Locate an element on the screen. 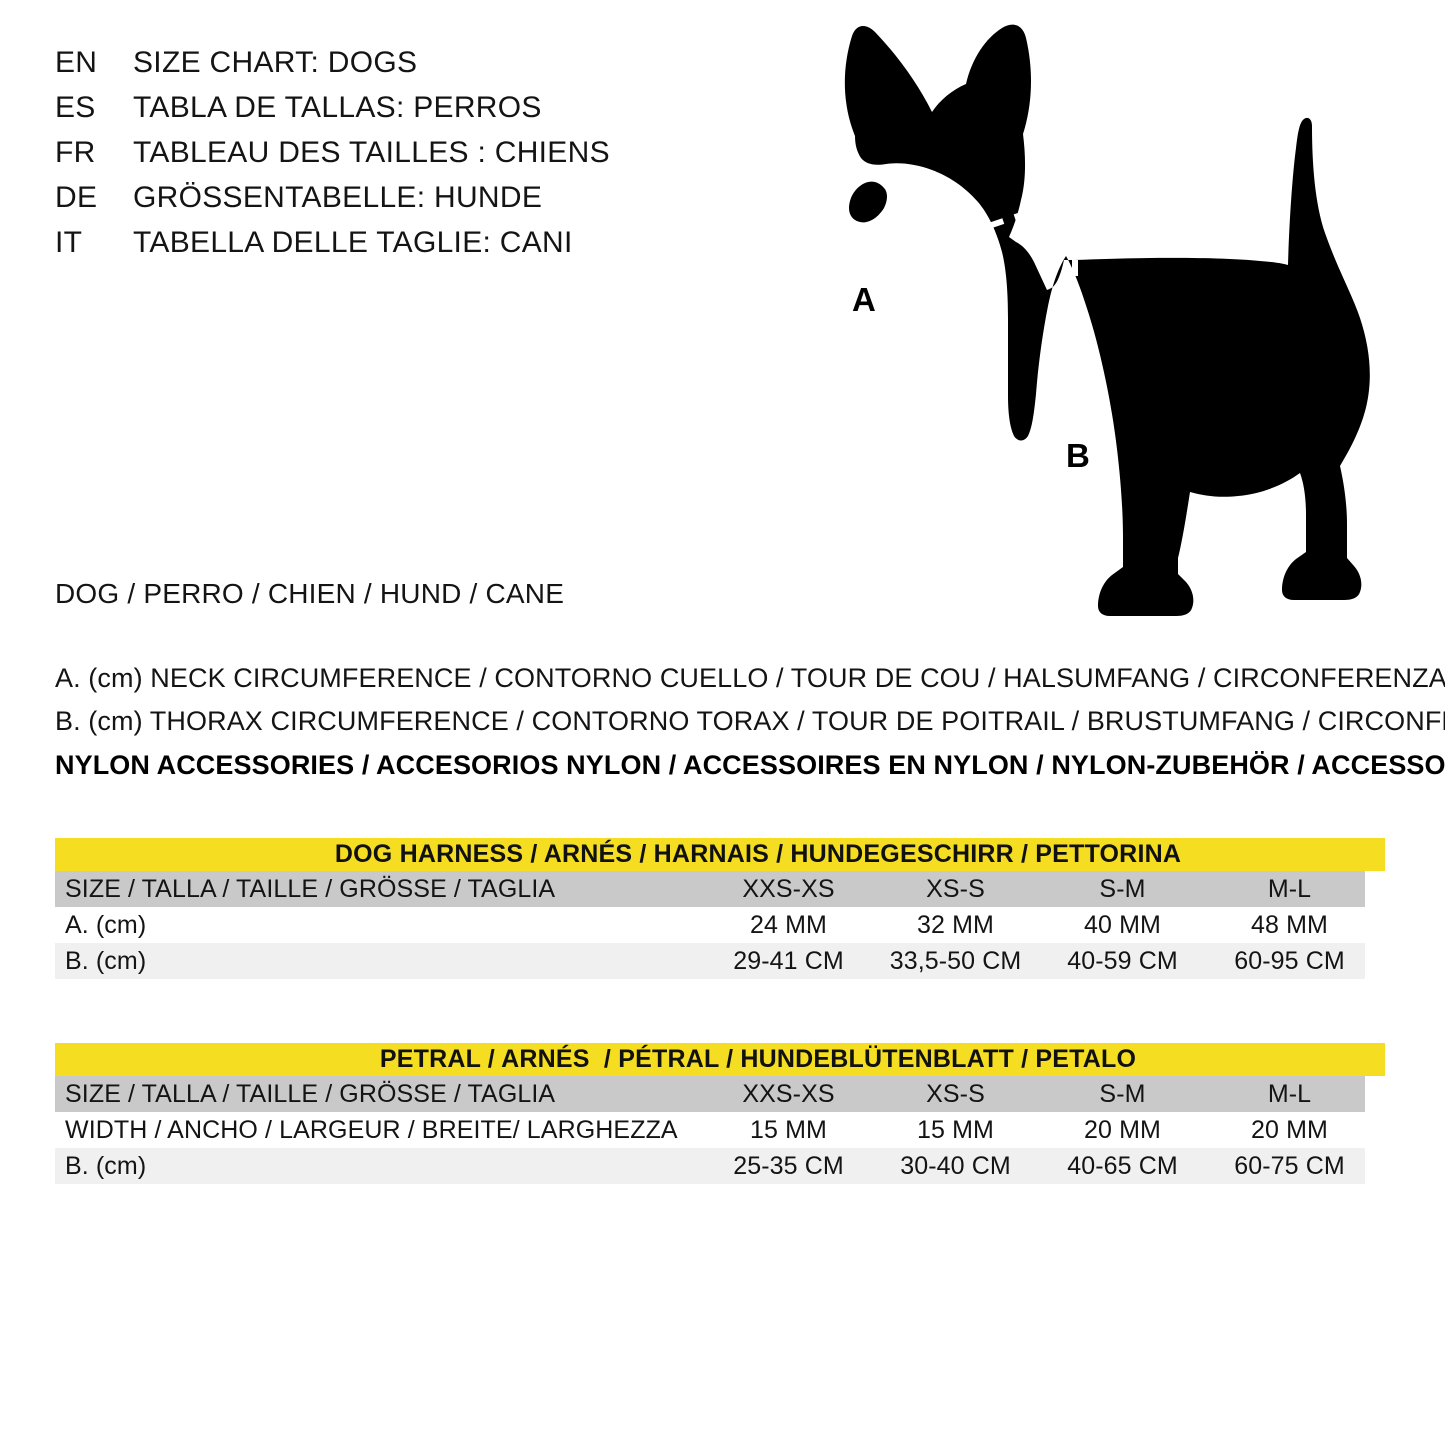  dog-harness-size-xxs-xs: XXS-XS is located at coordinates (788, 888).